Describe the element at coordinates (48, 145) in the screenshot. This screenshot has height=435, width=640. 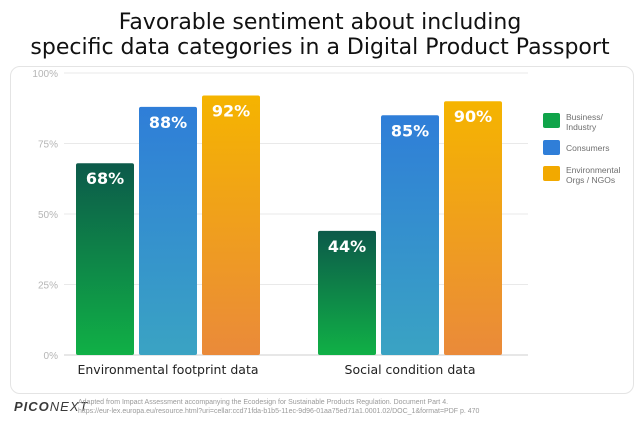
I see `y-tick-label: 75%` at that location.